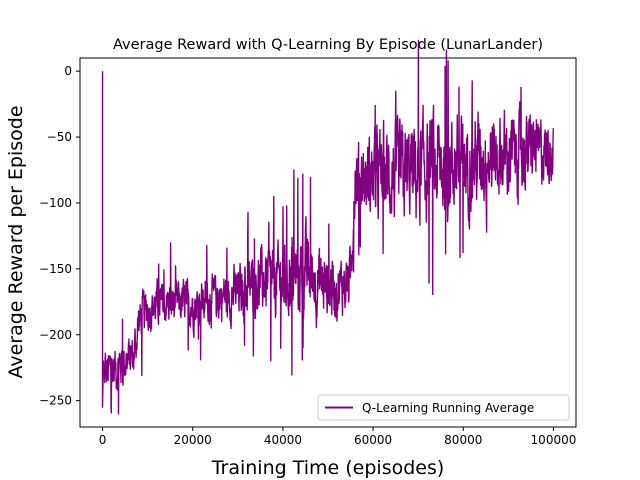 The image size is (640, 480). I want to click on y-tick-label: −50, so click(59, 137).